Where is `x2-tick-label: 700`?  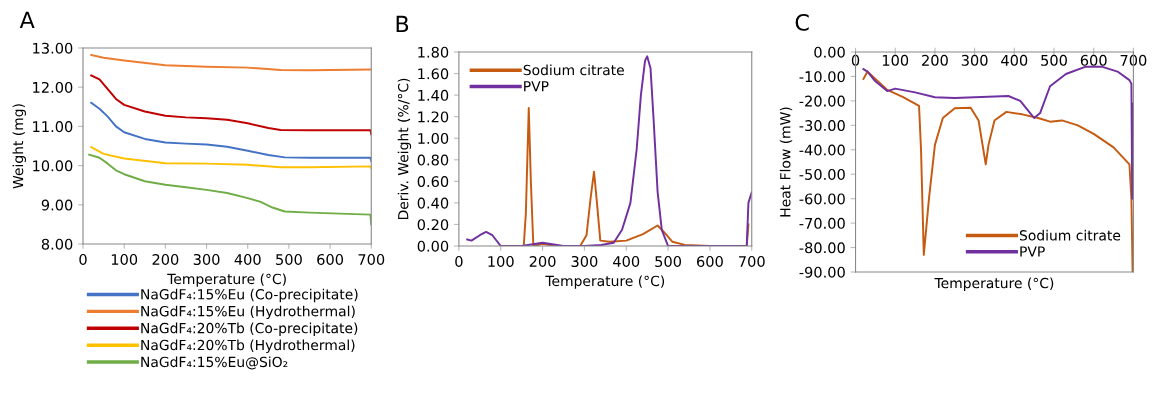 x2-tick-label: 700 is located at coordinates (1133, 60).